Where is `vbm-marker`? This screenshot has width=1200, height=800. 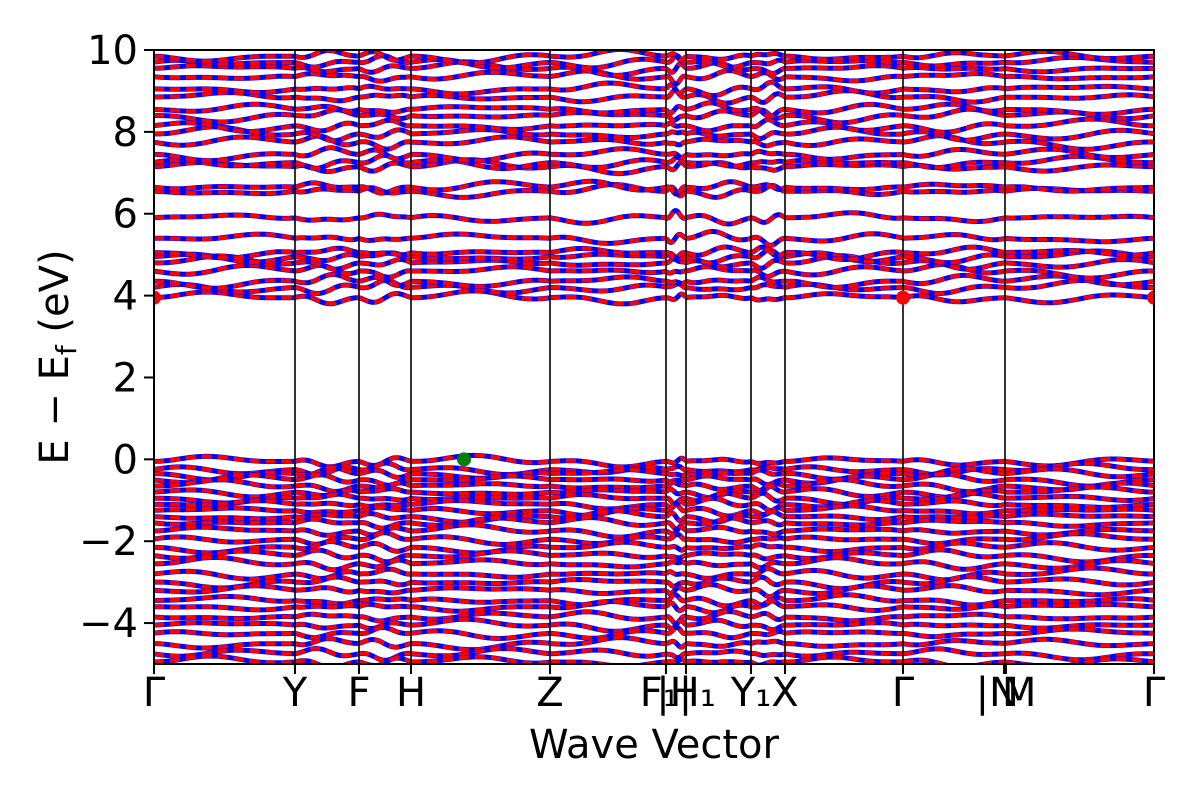 vbm-marker is located at coordinates (464, 459).